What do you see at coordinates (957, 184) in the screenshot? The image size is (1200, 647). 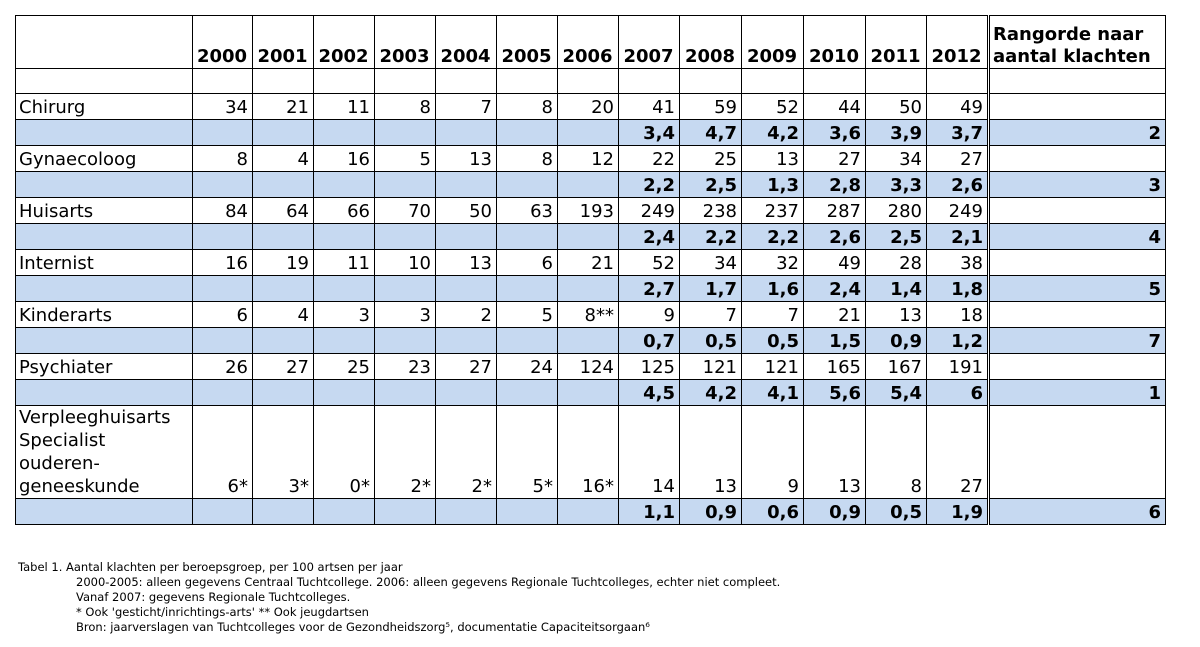 I see `per100-cell: 2,6` at bounding box center [957, 184].